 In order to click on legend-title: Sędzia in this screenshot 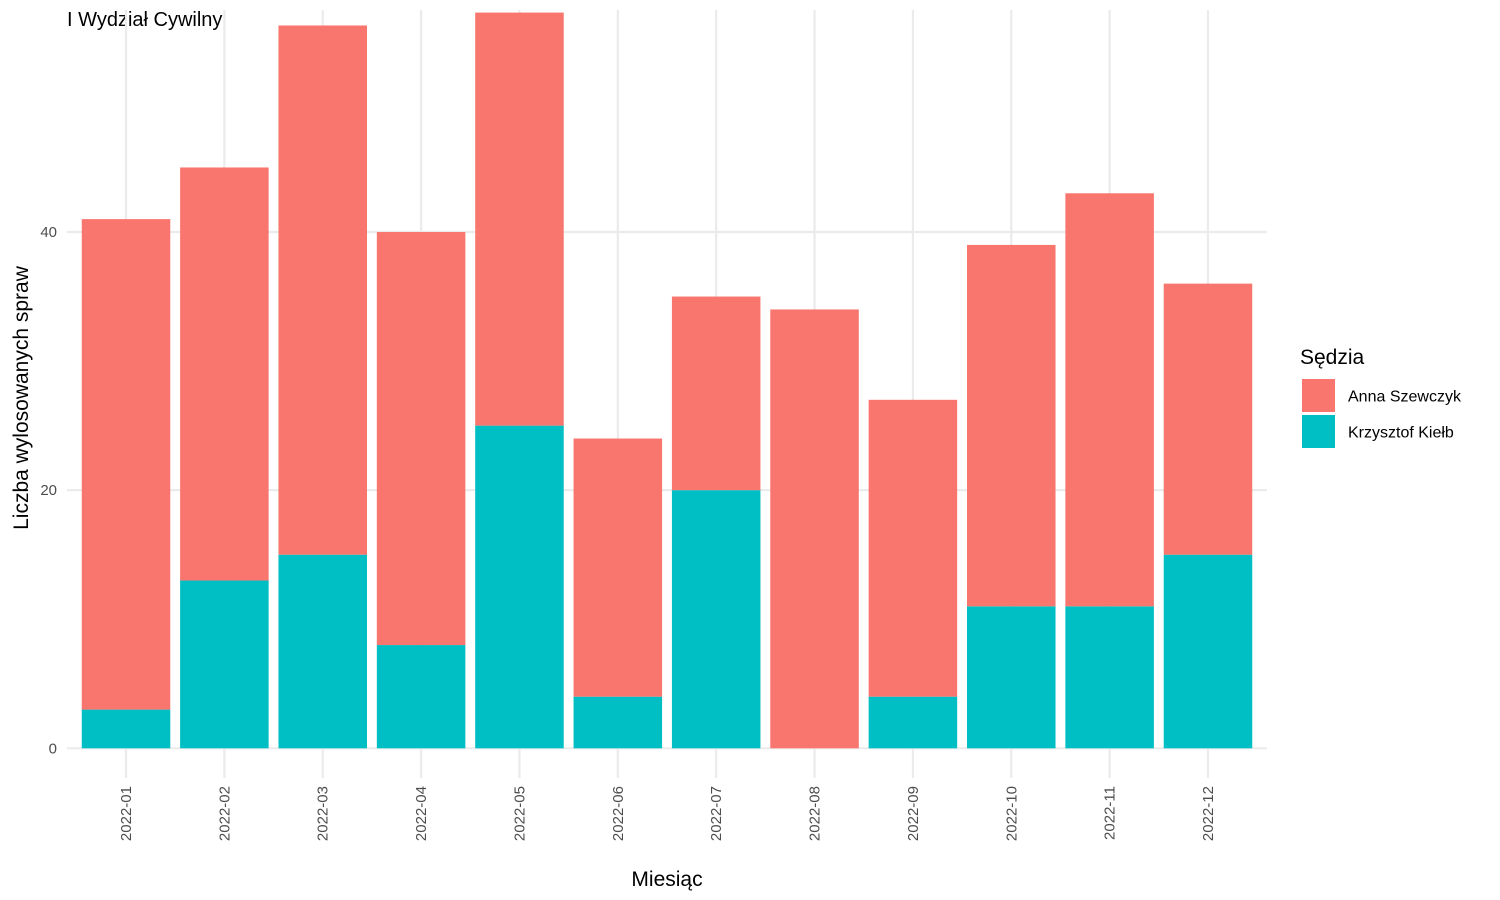, I will do `click(1332, 357)`.